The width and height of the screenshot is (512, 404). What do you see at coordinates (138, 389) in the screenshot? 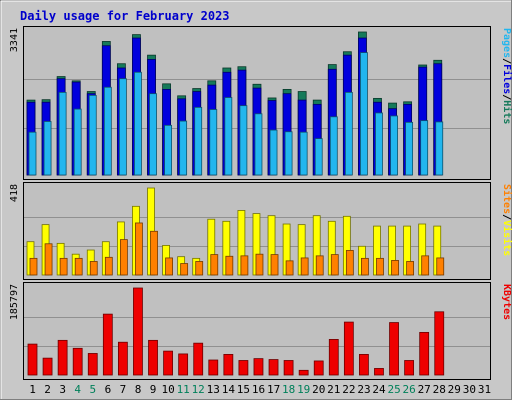
I see `x-tick-label: 8` at bounding box center [138, 389].